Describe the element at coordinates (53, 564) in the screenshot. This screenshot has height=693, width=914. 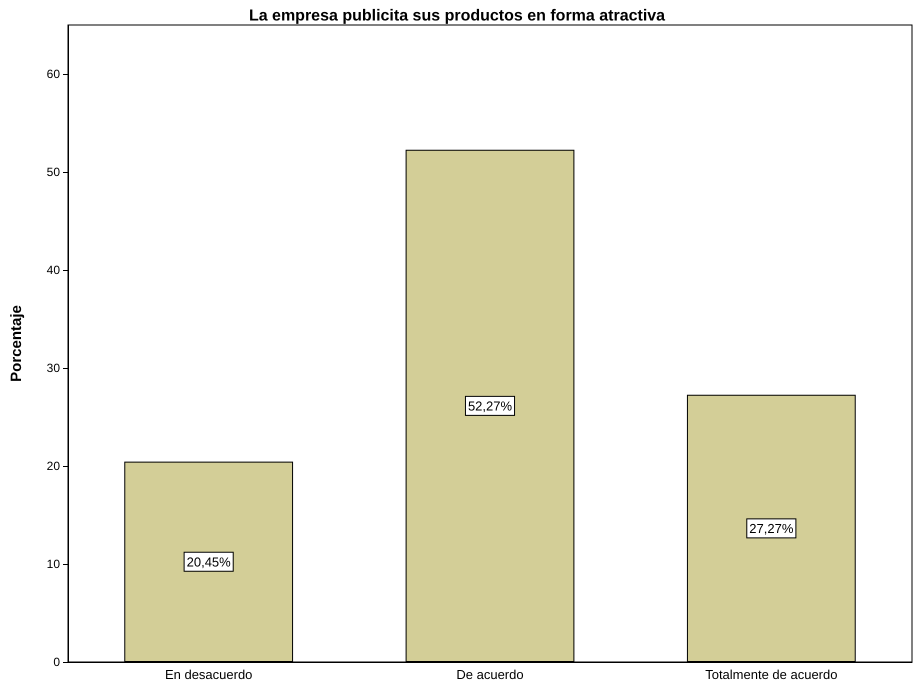
I see `y-tick-label: 10` at that location.